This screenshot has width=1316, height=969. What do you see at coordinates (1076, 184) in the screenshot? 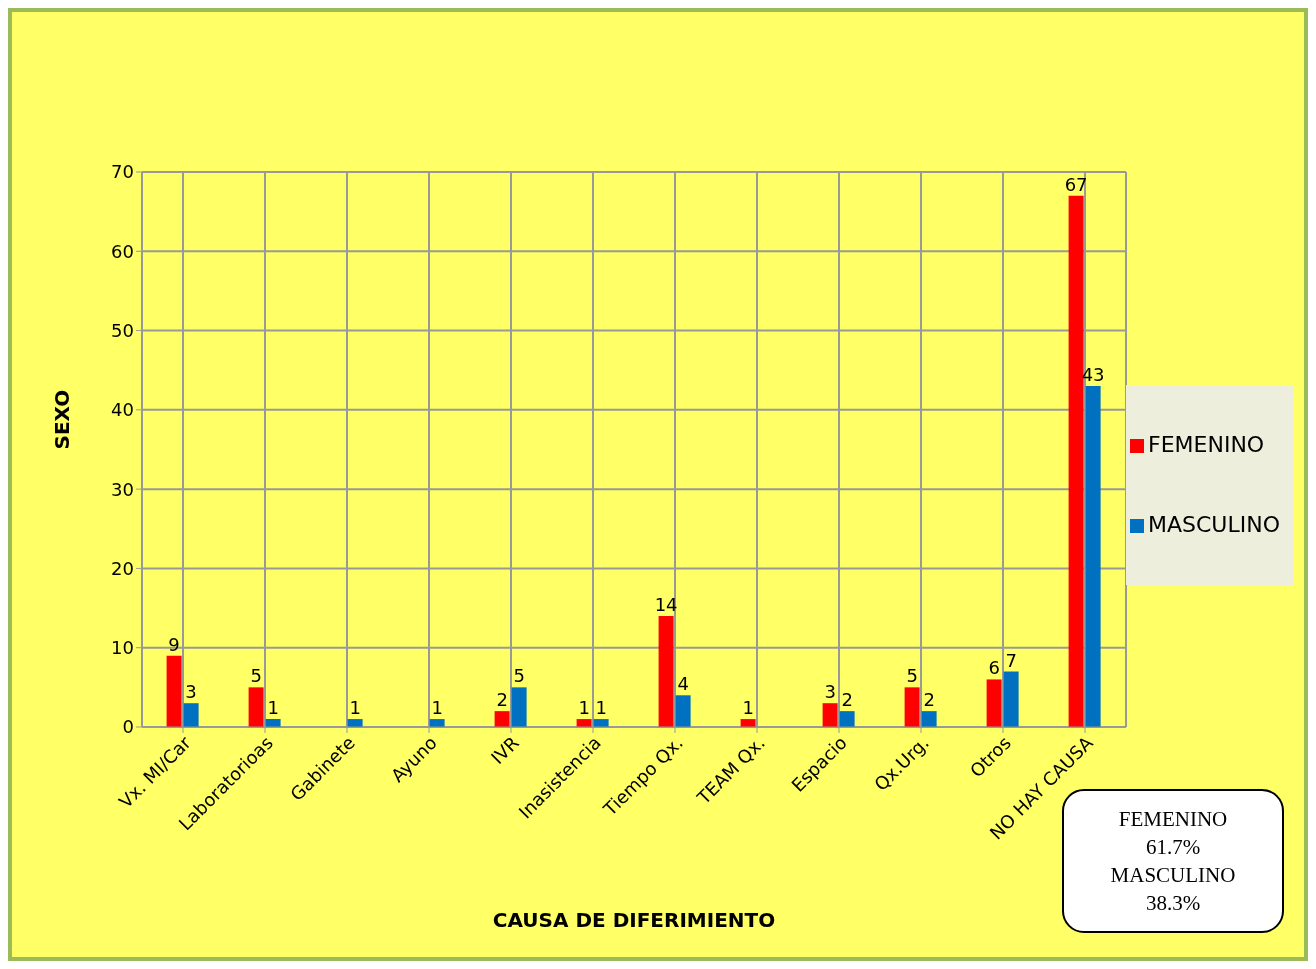
I see `data-label: 67` at bounding box center [1076, 184].